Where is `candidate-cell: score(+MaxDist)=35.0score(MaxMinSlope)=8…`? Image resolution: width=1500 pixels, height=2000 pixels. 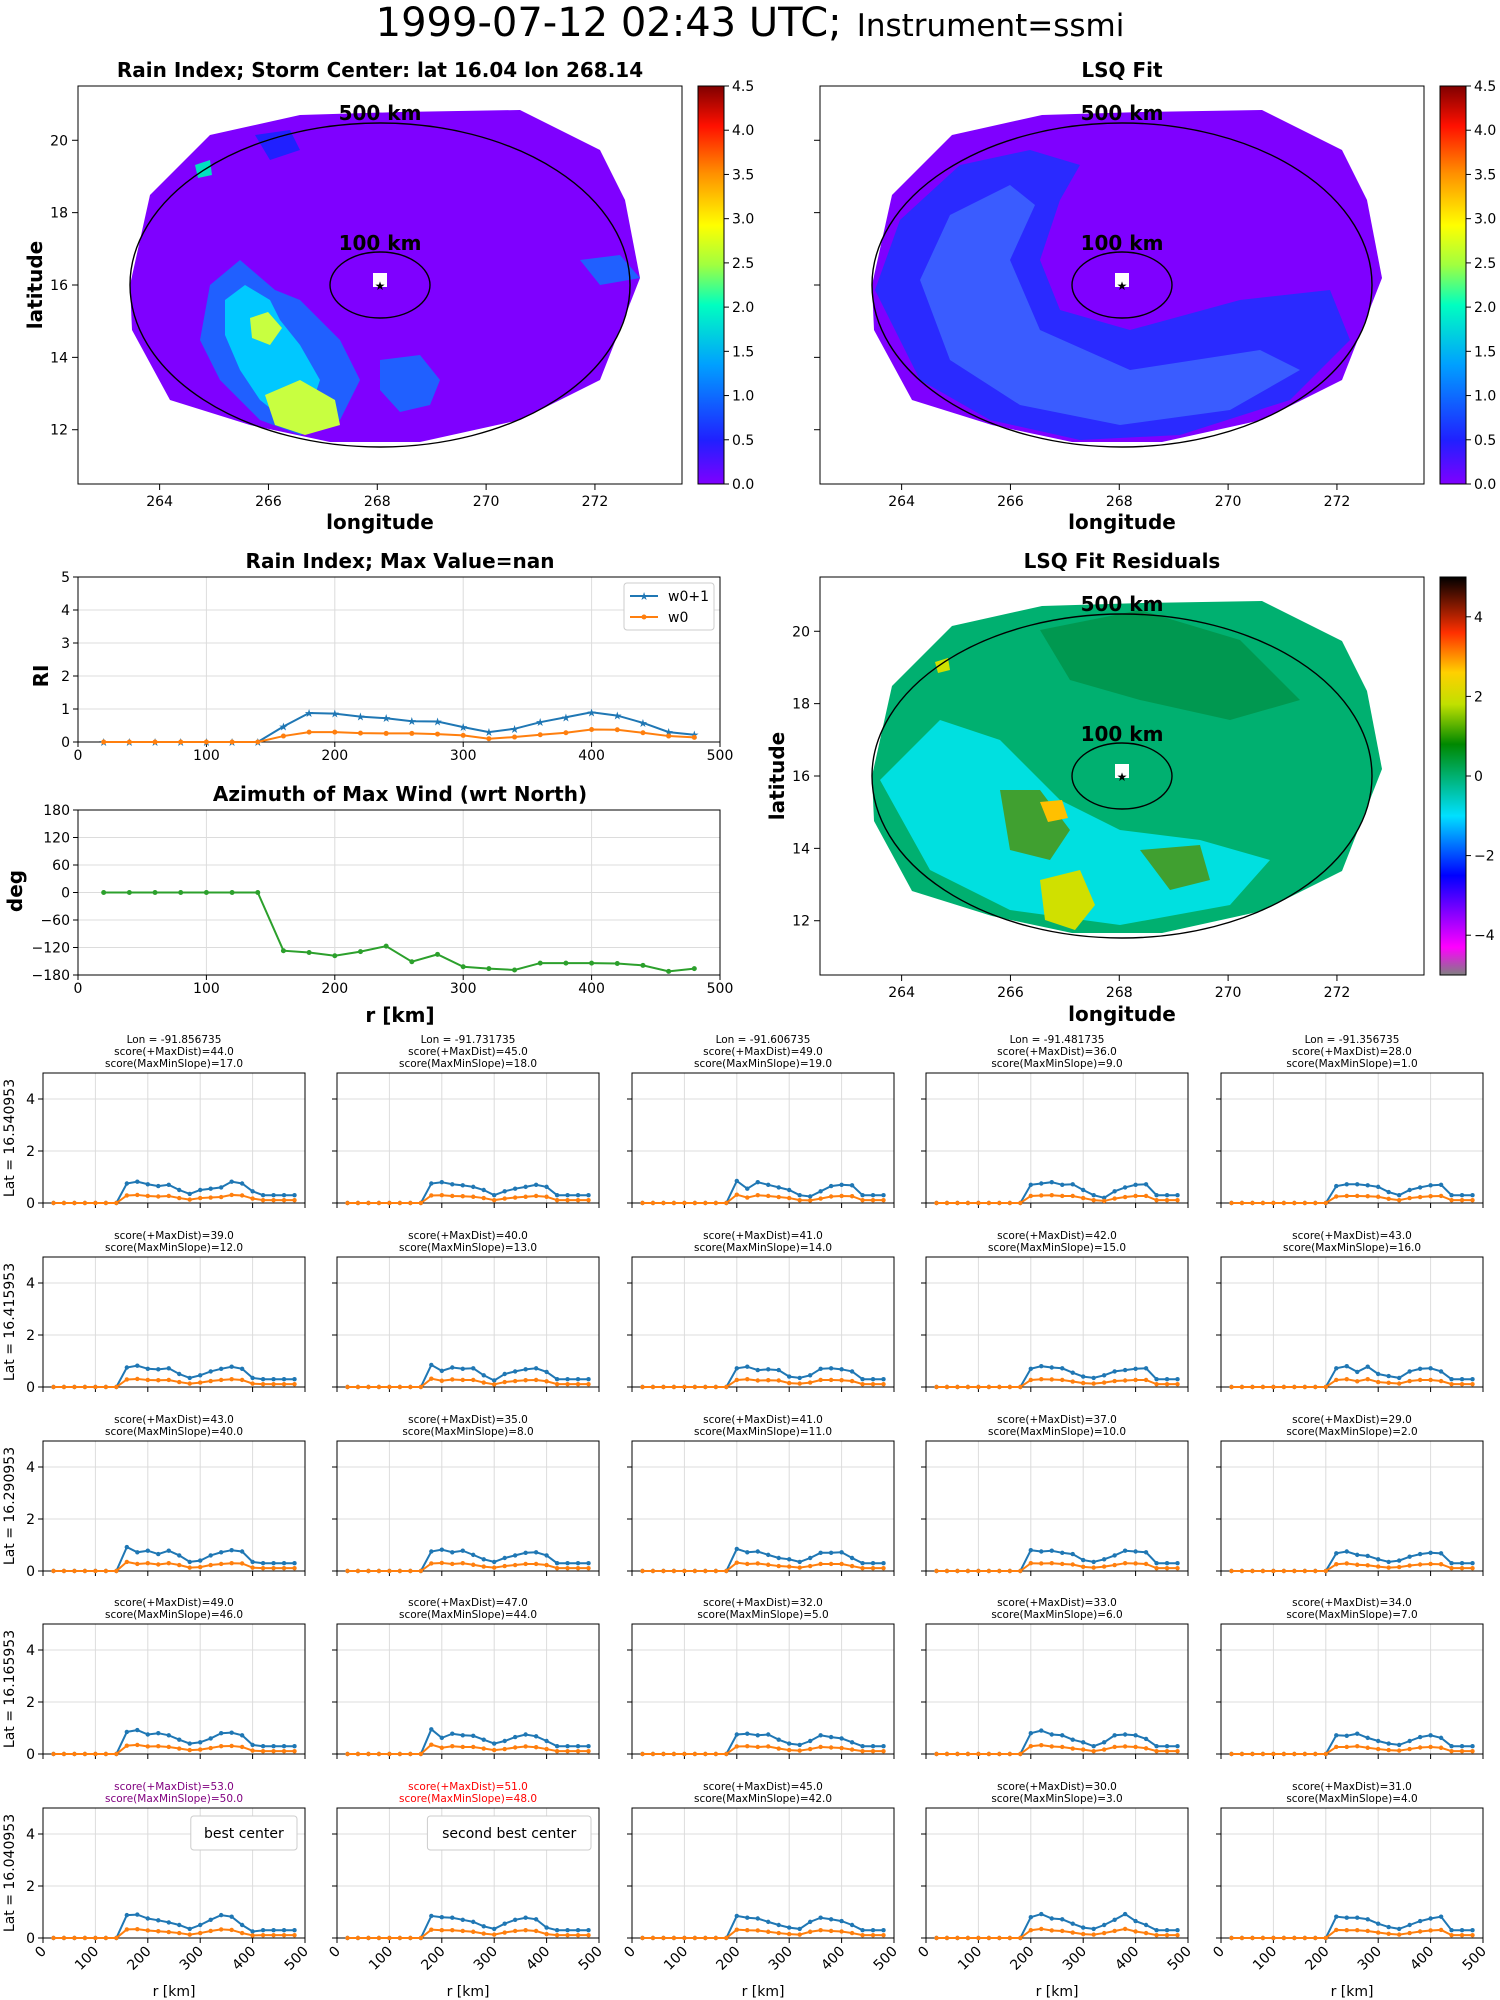 candidate-cell: score(+MaxDist)=35.0score(MaxMinSlope)=8… is located at coordinates (466, 1495).